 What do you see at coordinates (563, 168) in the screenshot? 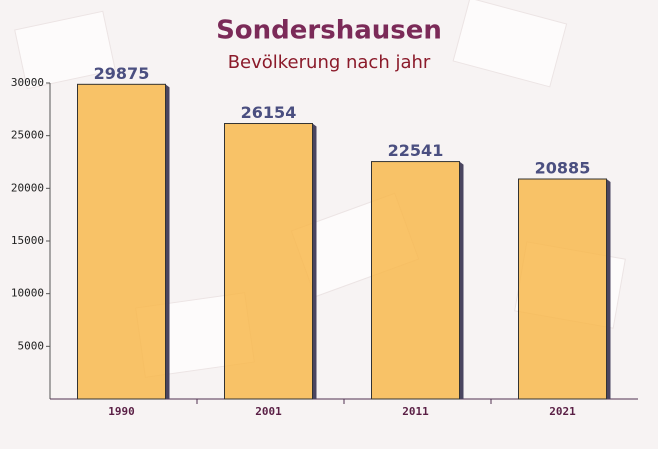
I see `value-label: 20885` at bounding box center [563, 168].